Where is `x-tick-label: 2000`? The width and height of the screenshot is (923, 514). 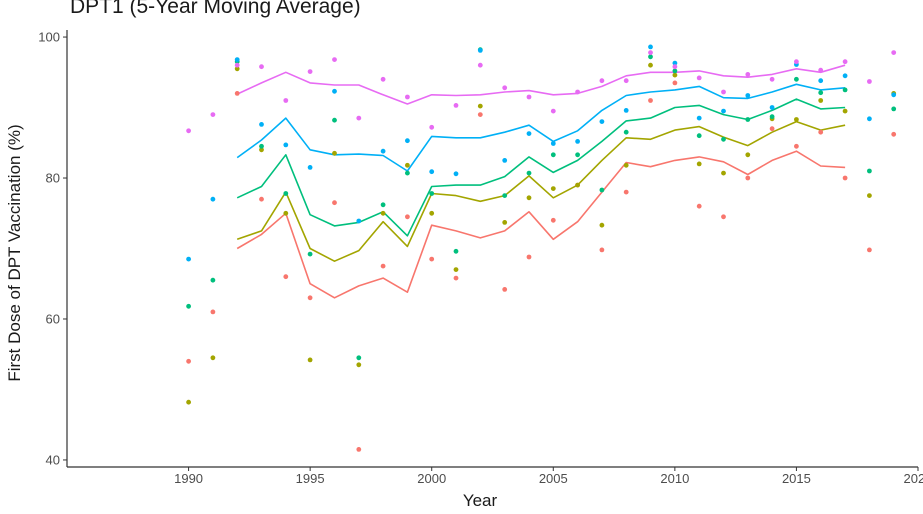 x-tick-label: 2000 is located at coordinates (431, 478).